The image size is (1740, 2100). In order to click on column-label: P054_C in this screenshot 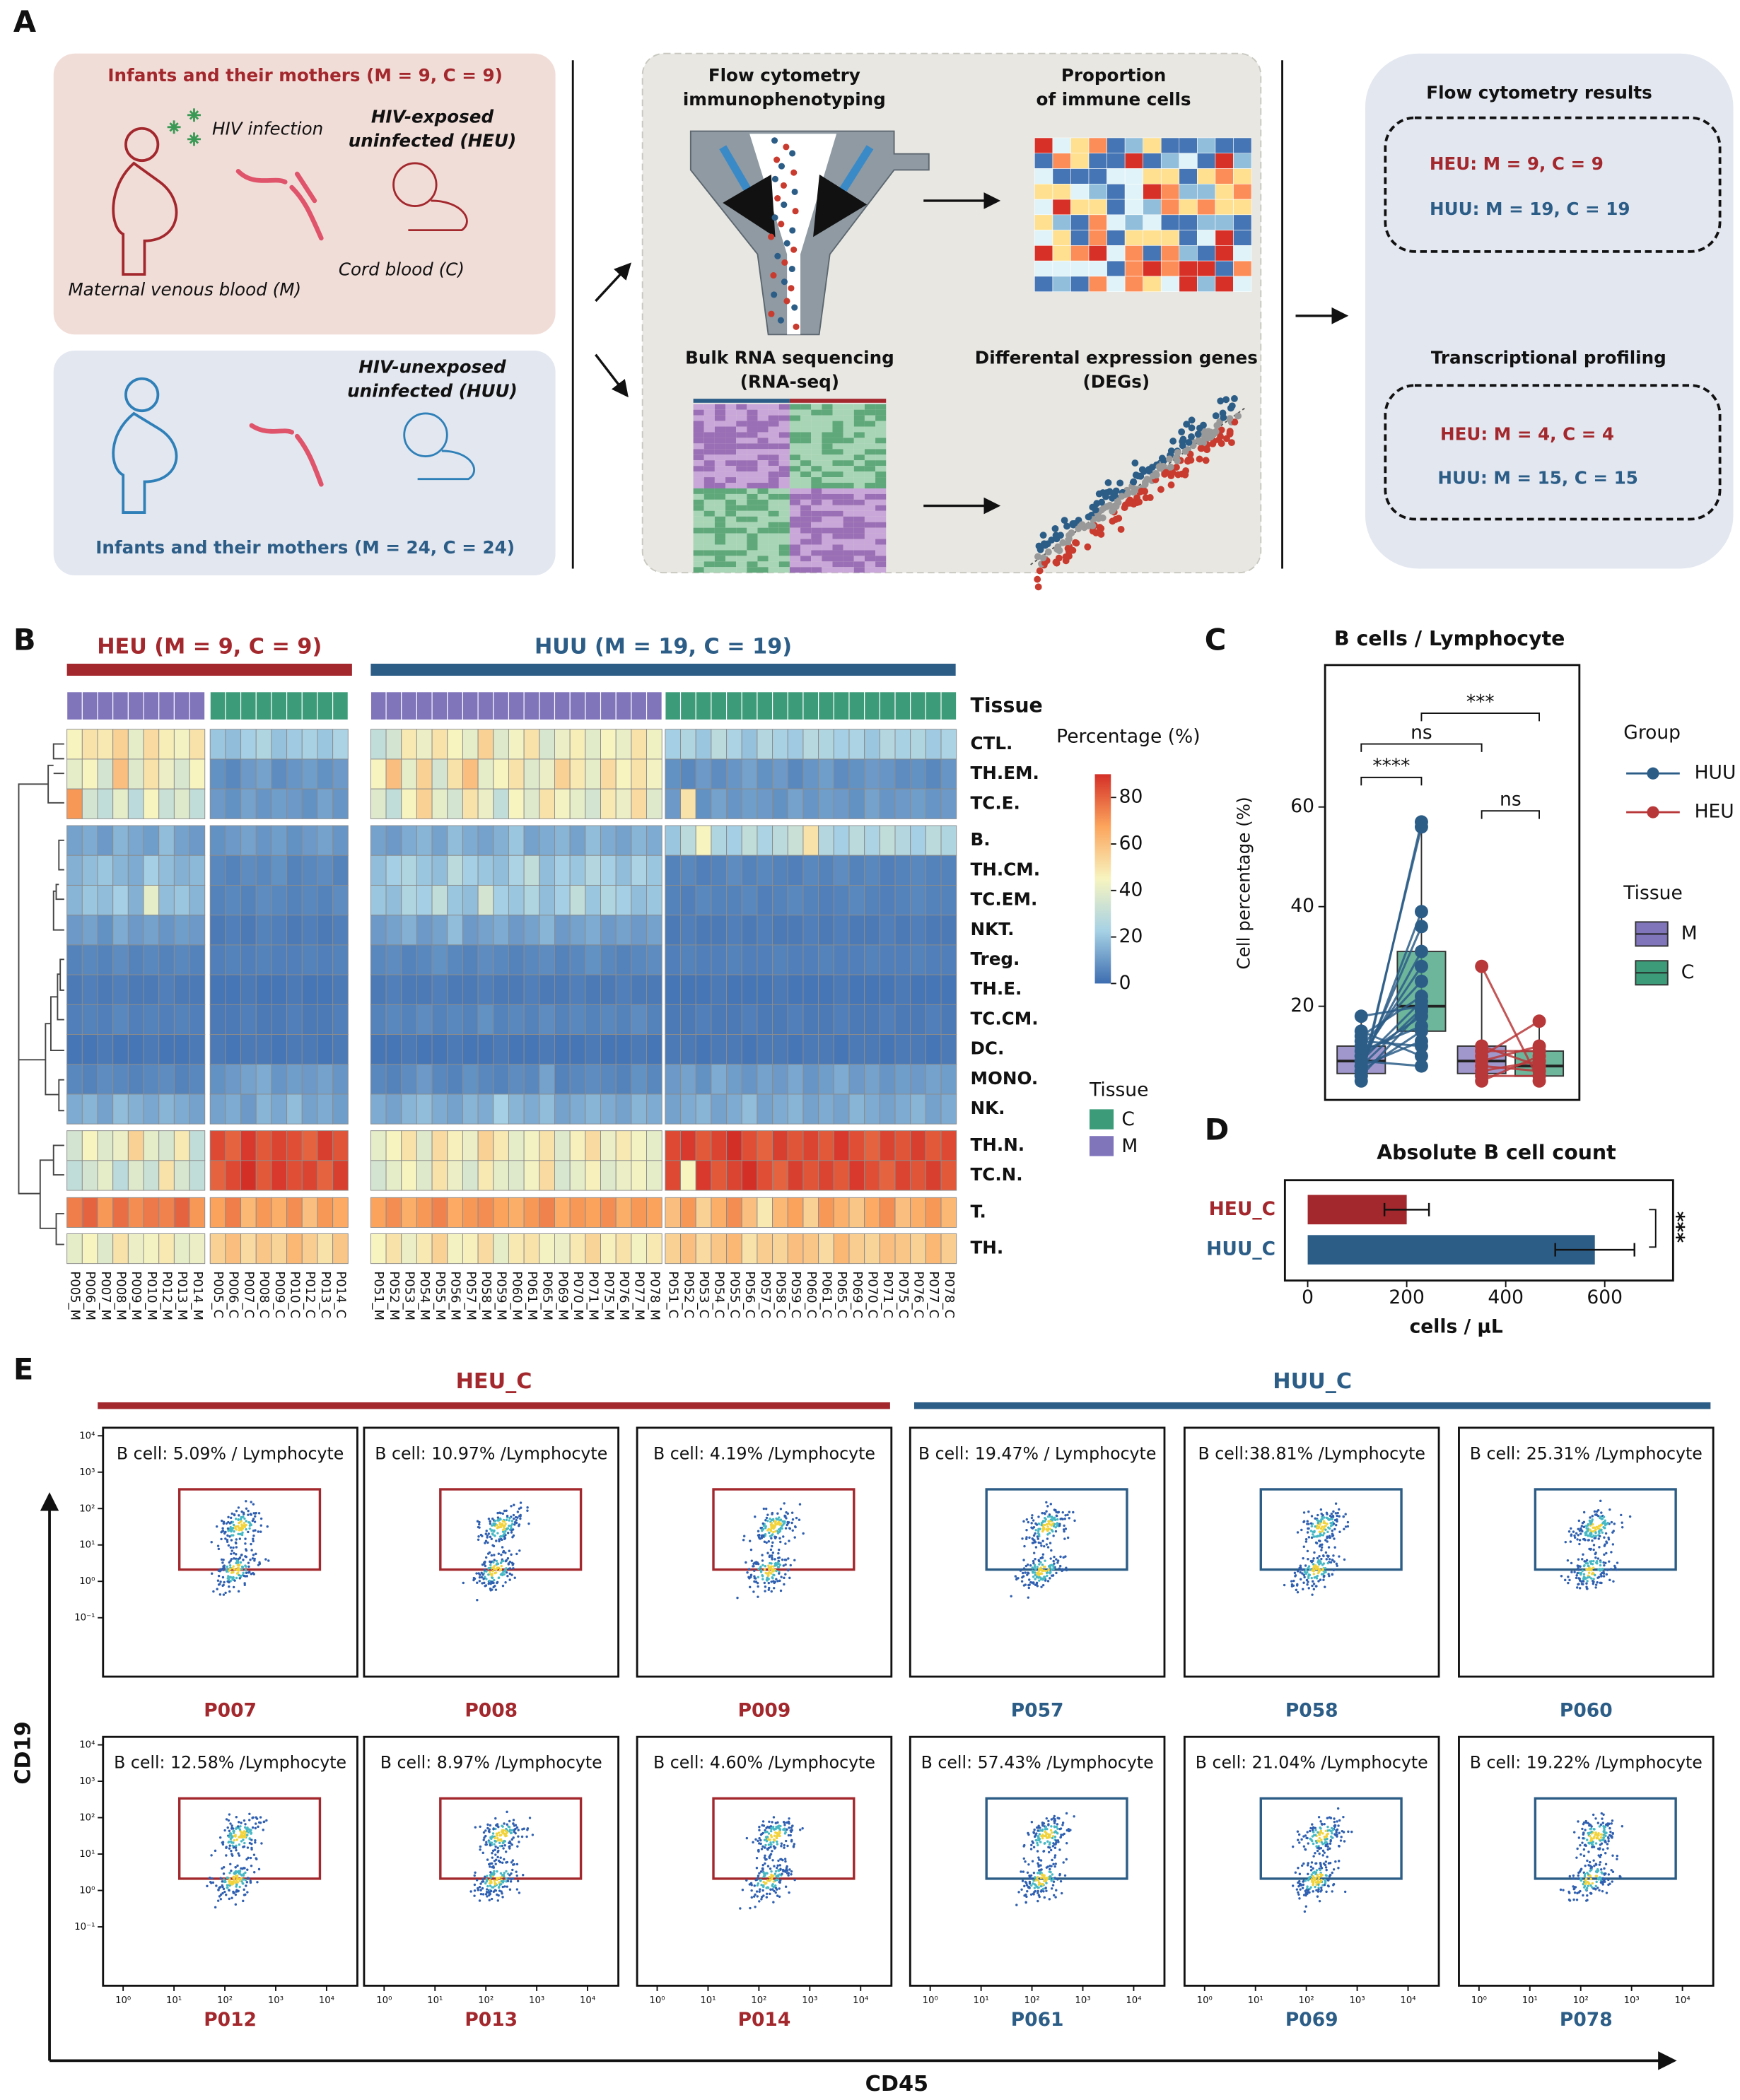, I will do `click(719, 1294)`.